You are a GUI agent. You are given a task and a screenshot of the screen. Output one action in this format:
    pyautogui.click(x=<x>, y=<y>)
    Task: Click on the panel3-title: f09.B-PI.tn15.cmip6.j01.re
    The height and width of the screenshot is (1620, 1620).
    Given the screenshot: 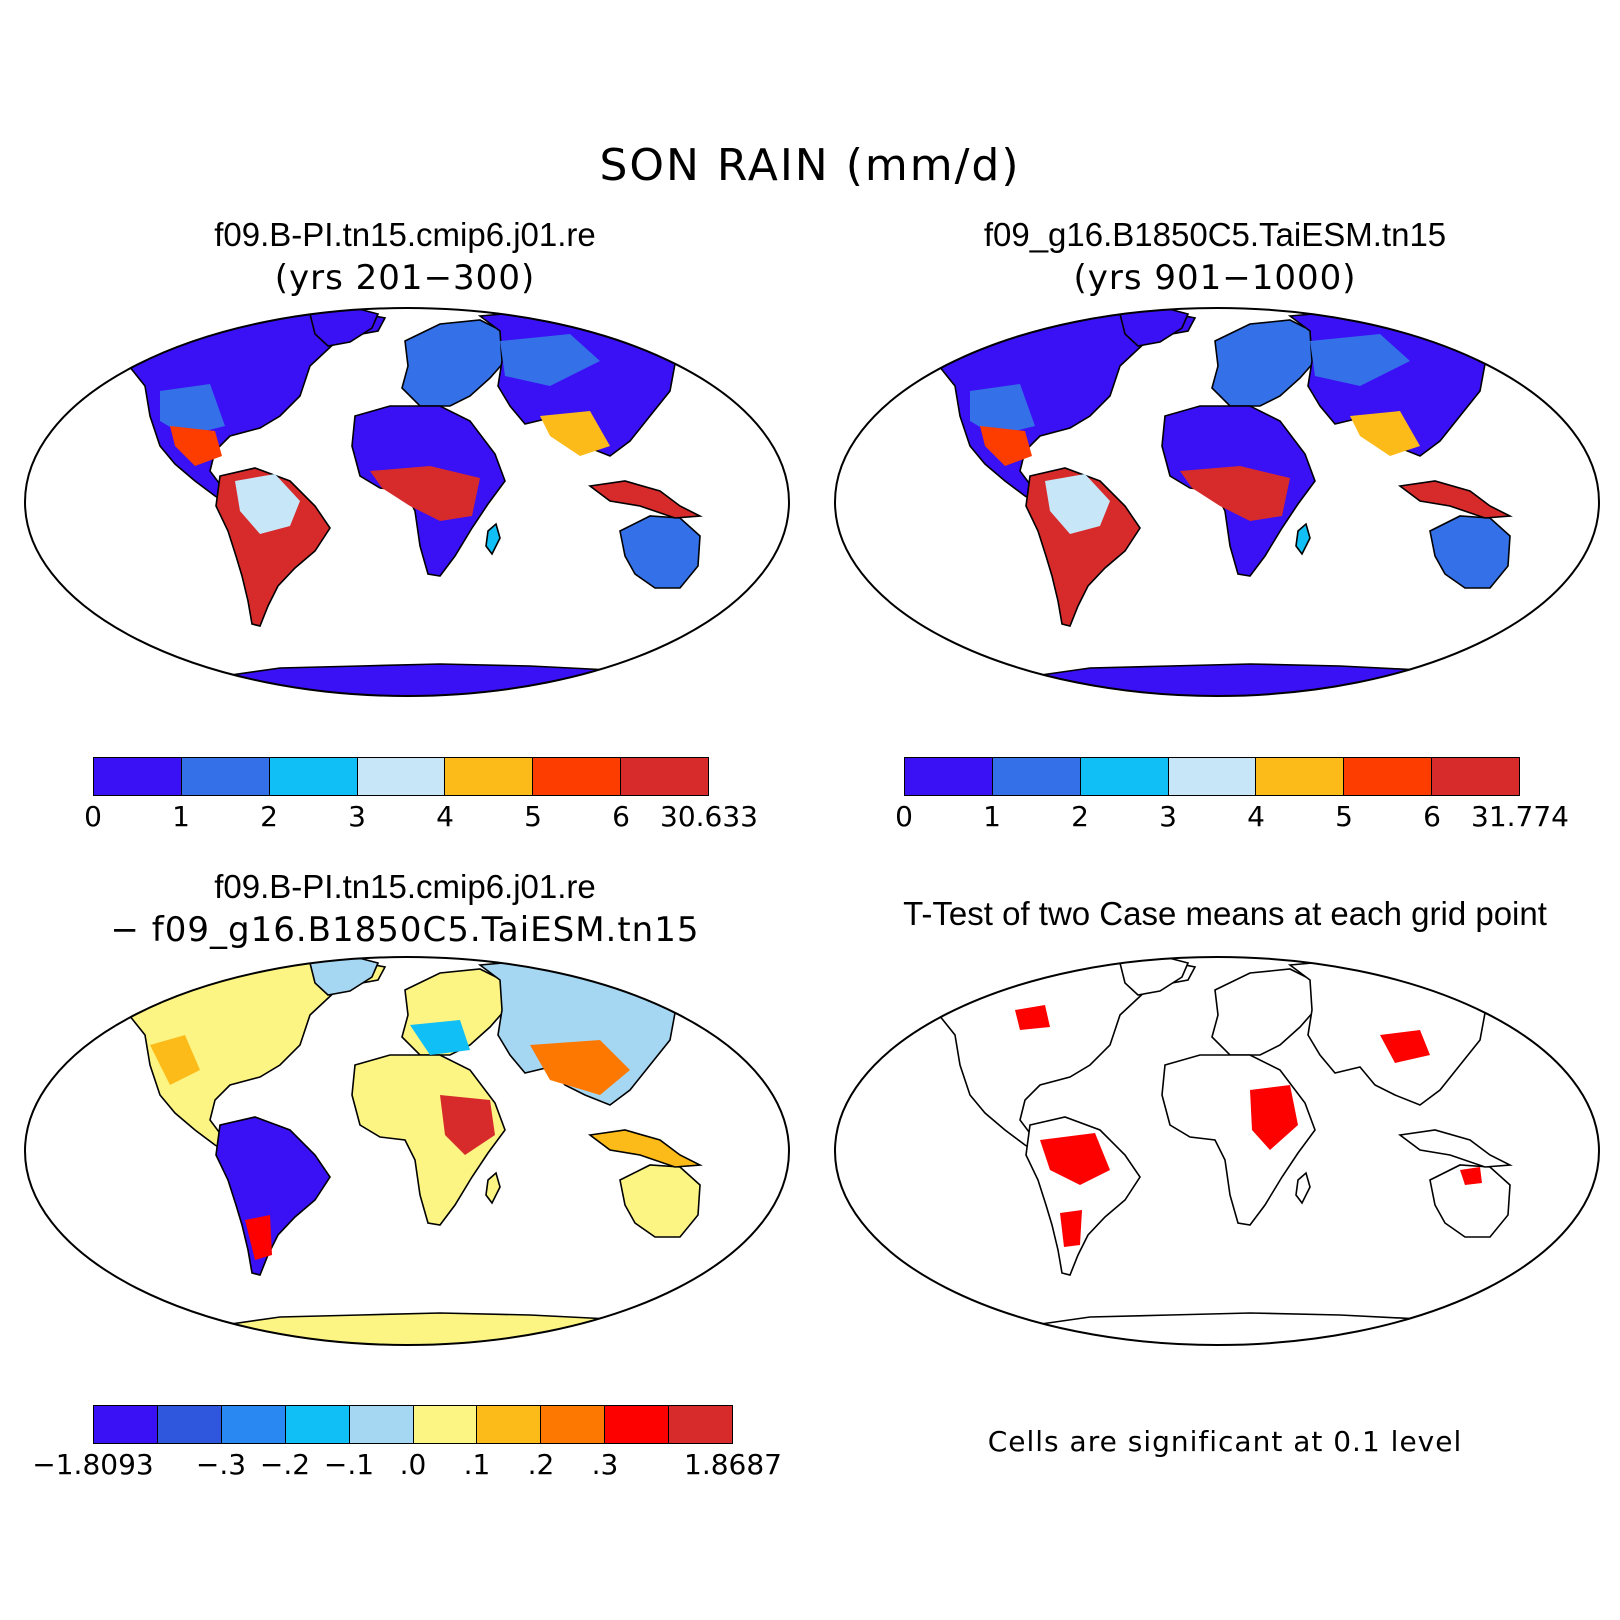 What is the action you would take?
    pyautogui.click(x=405, y=886)
    